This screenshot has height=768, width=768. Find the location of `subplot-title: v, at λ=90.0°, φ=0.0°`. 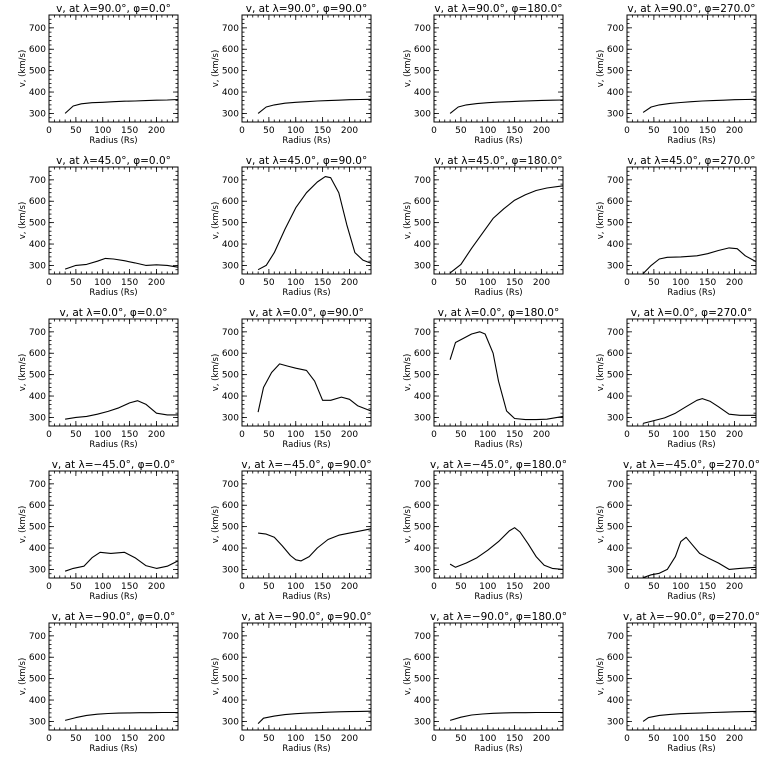

subplot-title: v, at λ=90.0°, φ=0.0° is located at coordinates (113, 9).